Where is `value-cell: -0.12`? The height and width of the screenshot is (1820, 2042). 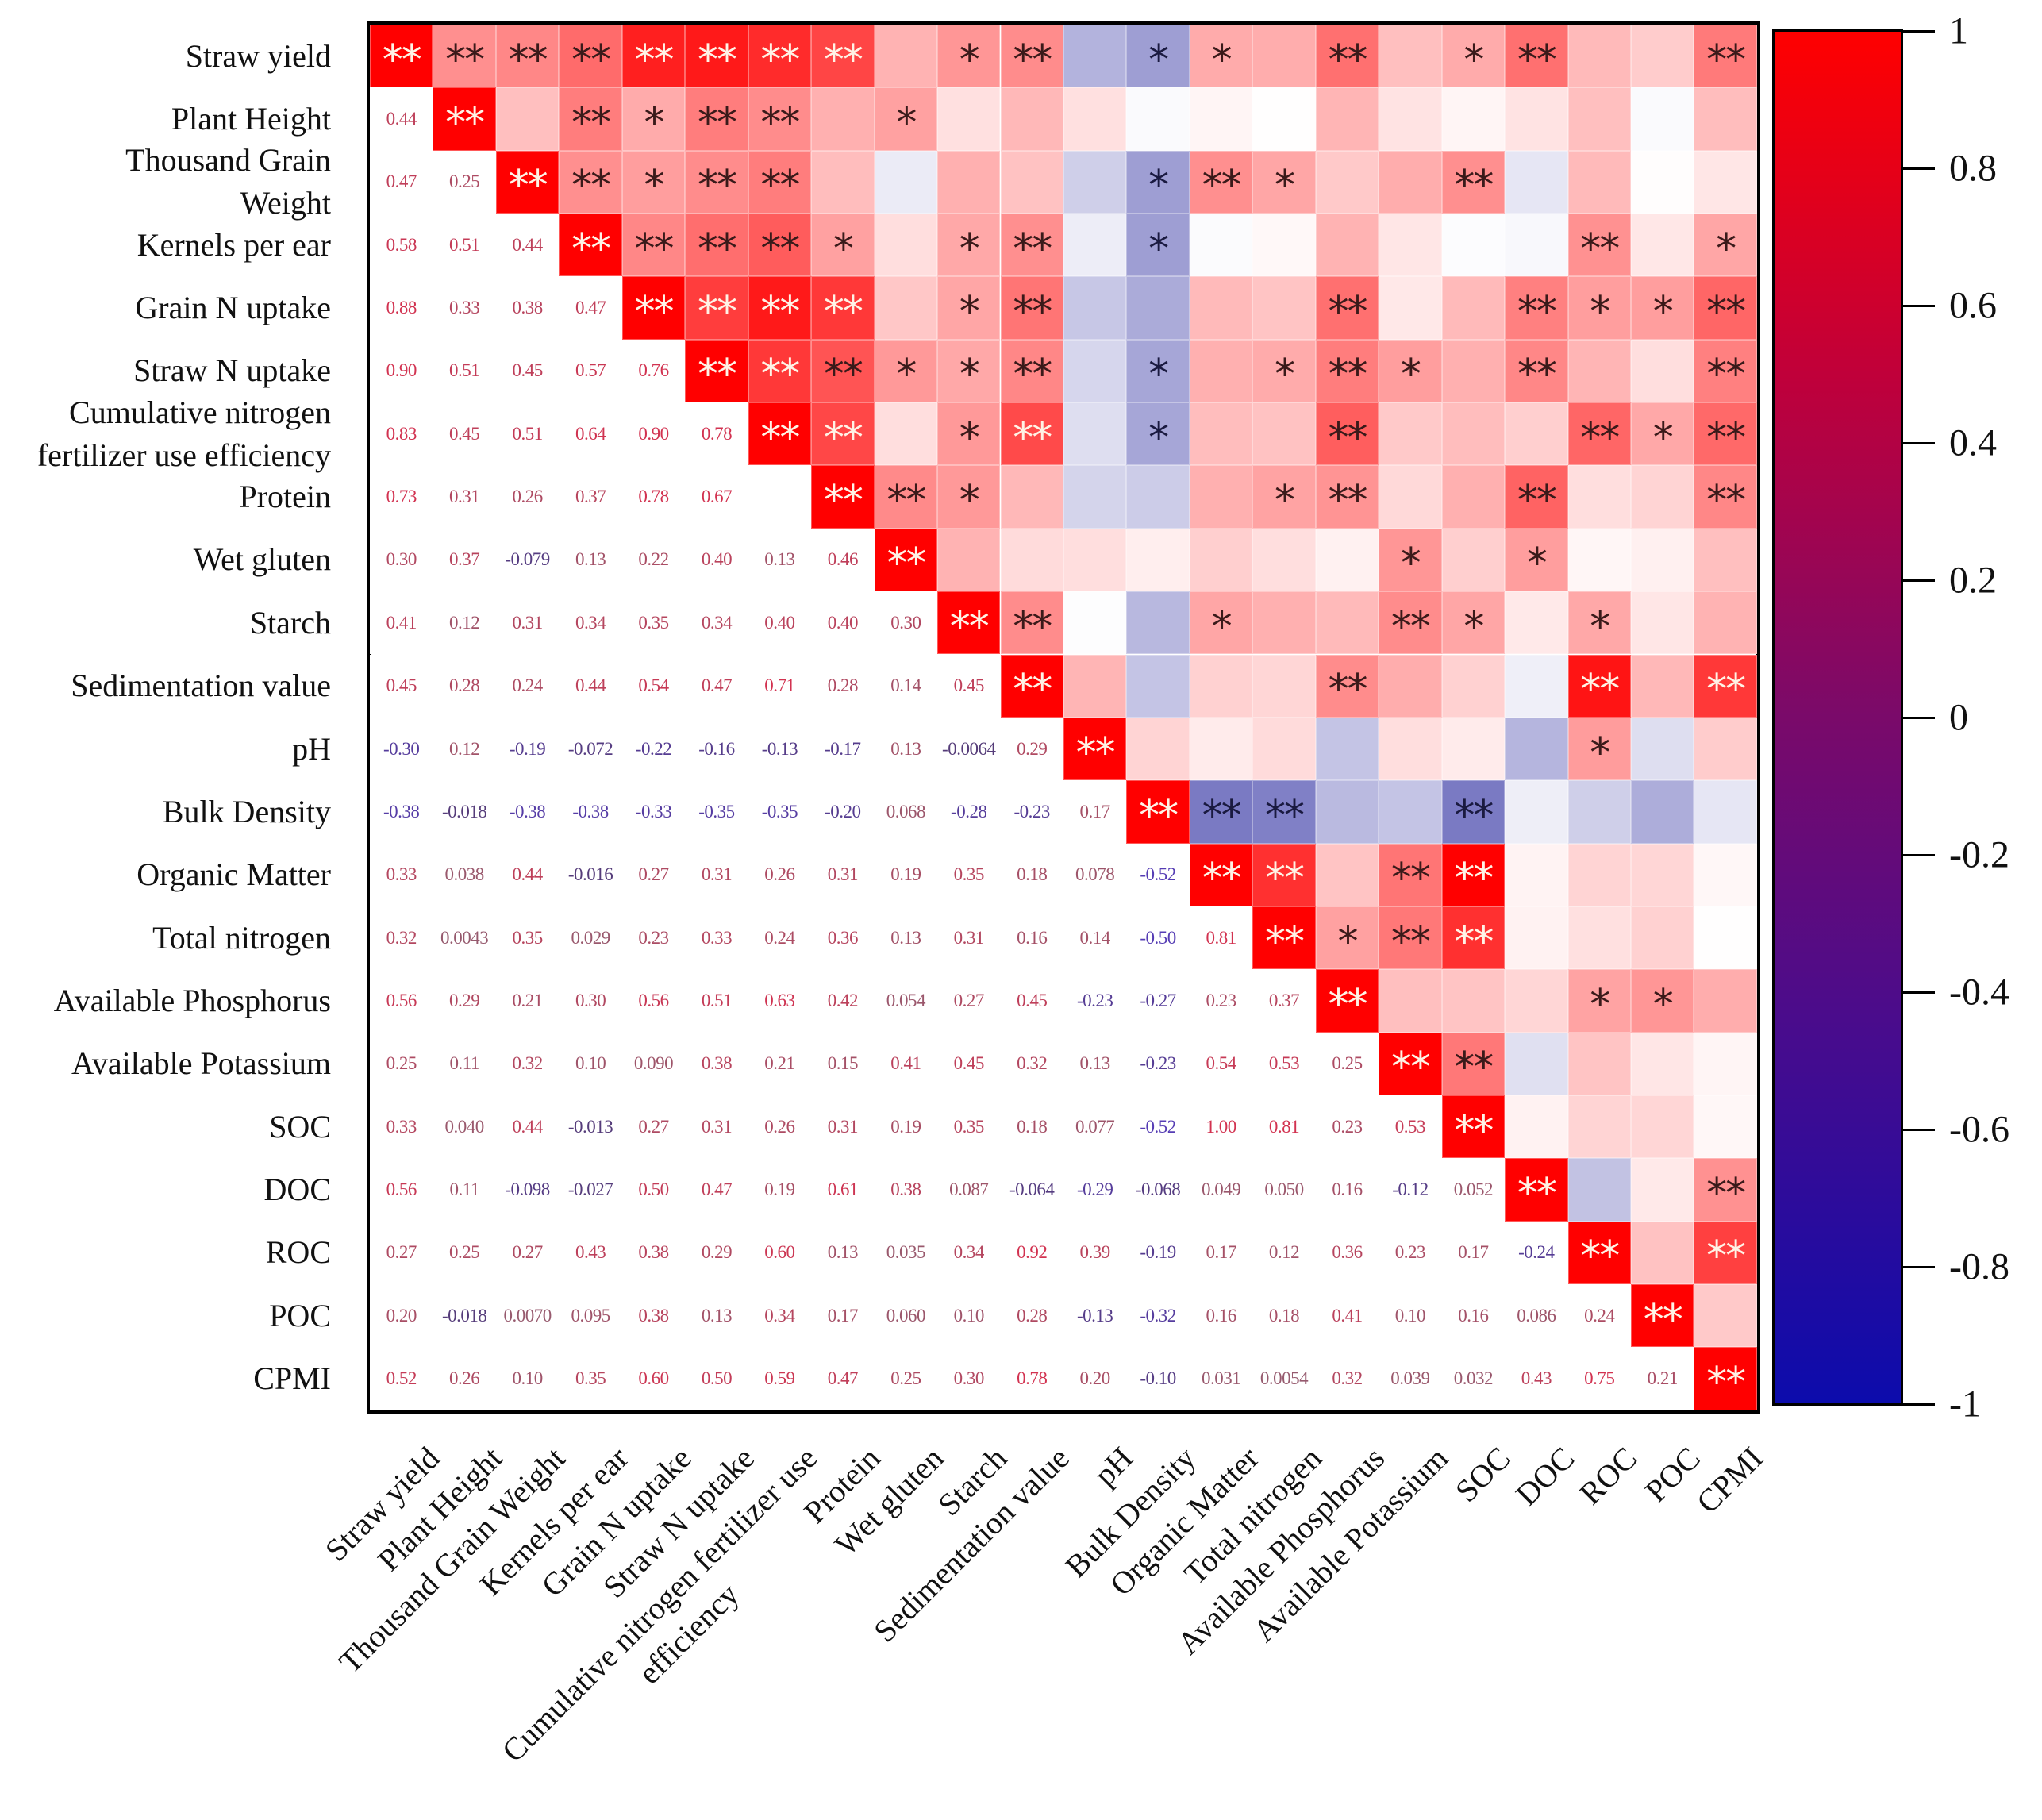
value-cell: -0.12 is located at coordinates (1411, 1190).